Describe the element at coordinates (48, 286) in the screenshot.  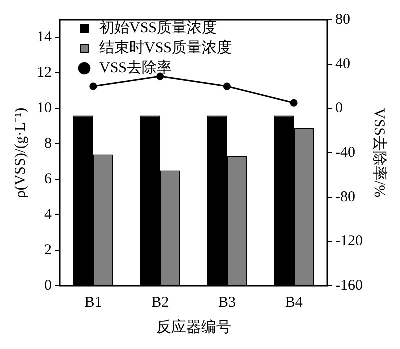
I see `y-tick-label: 0` at that location.